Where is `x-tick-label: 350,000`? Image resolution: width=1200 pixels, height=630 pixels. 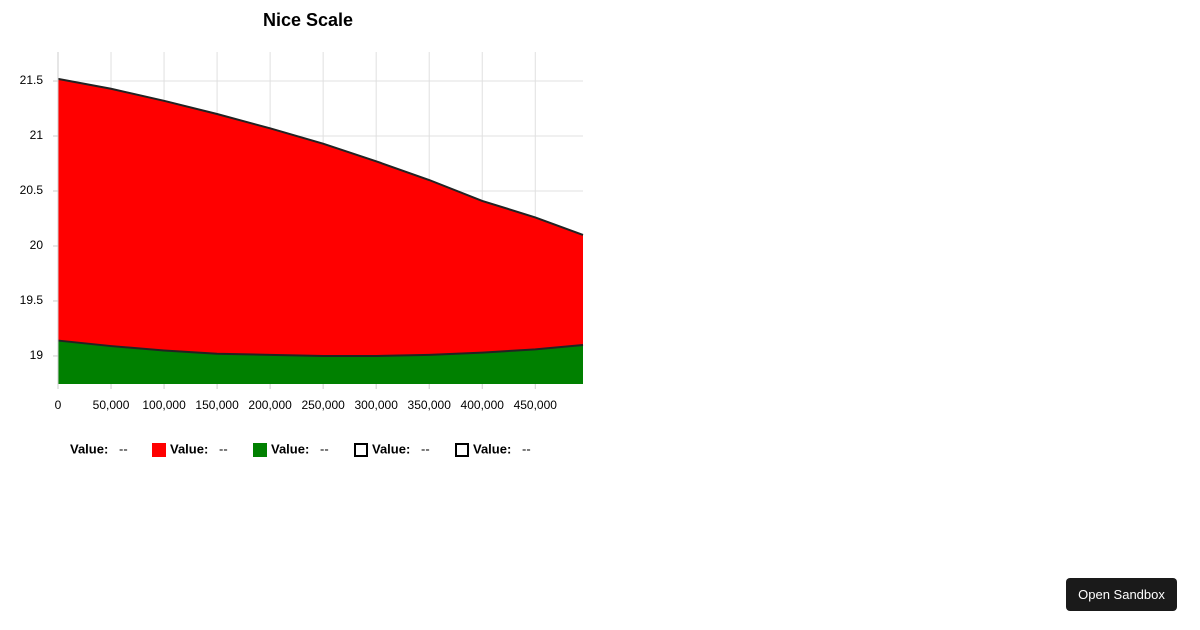 x-tick-label: 350,000 is located at coordinates (430, 405).